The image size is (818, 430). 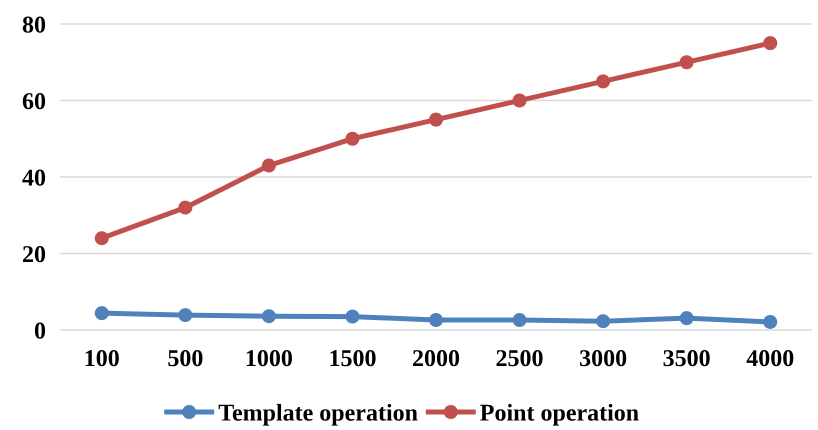 I want to click on x-tick-label: 2500, so click(x=520, y=359).